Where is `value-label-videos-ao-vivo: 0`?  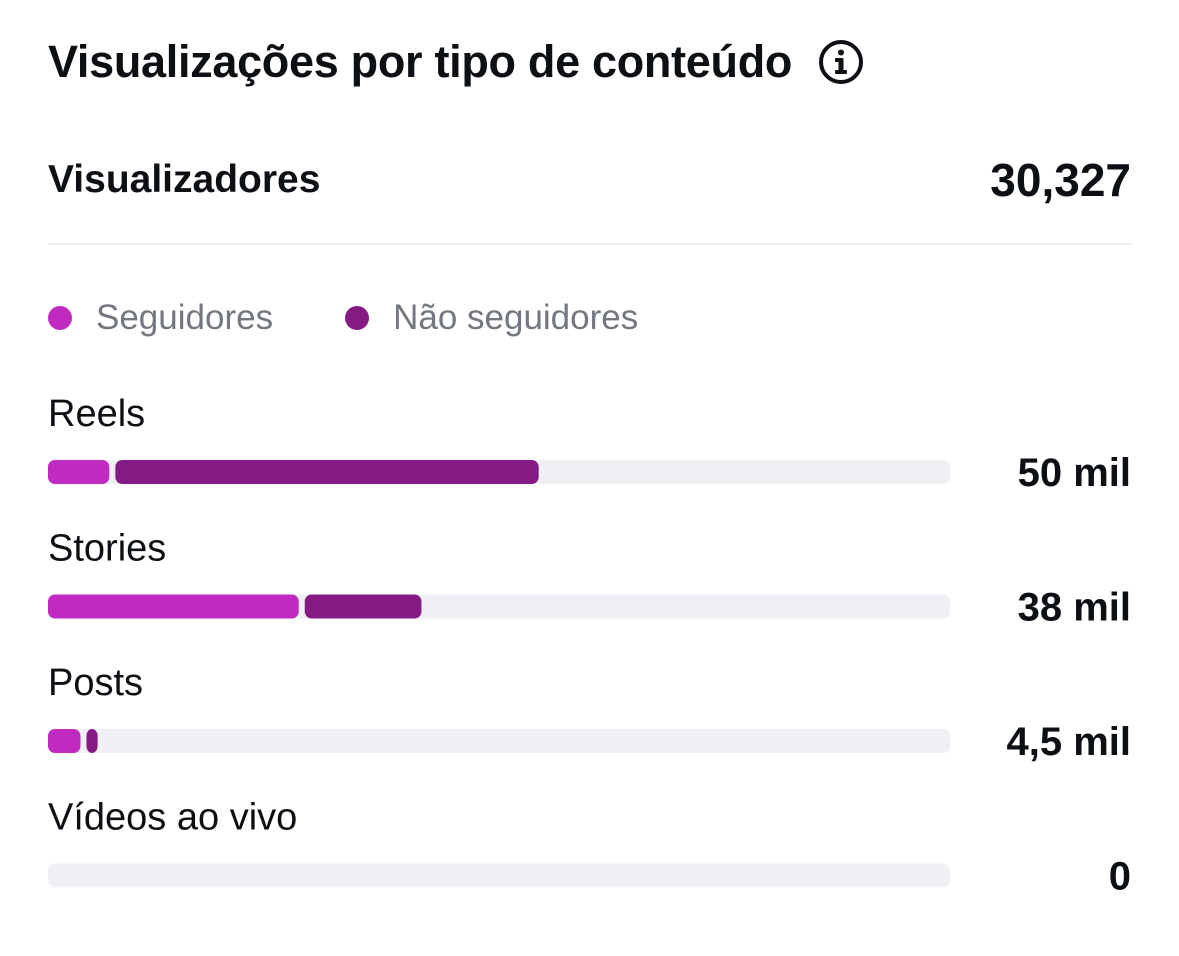
value-label-videos-ao-vivo: 0 is located at coordinates (1120, 877).